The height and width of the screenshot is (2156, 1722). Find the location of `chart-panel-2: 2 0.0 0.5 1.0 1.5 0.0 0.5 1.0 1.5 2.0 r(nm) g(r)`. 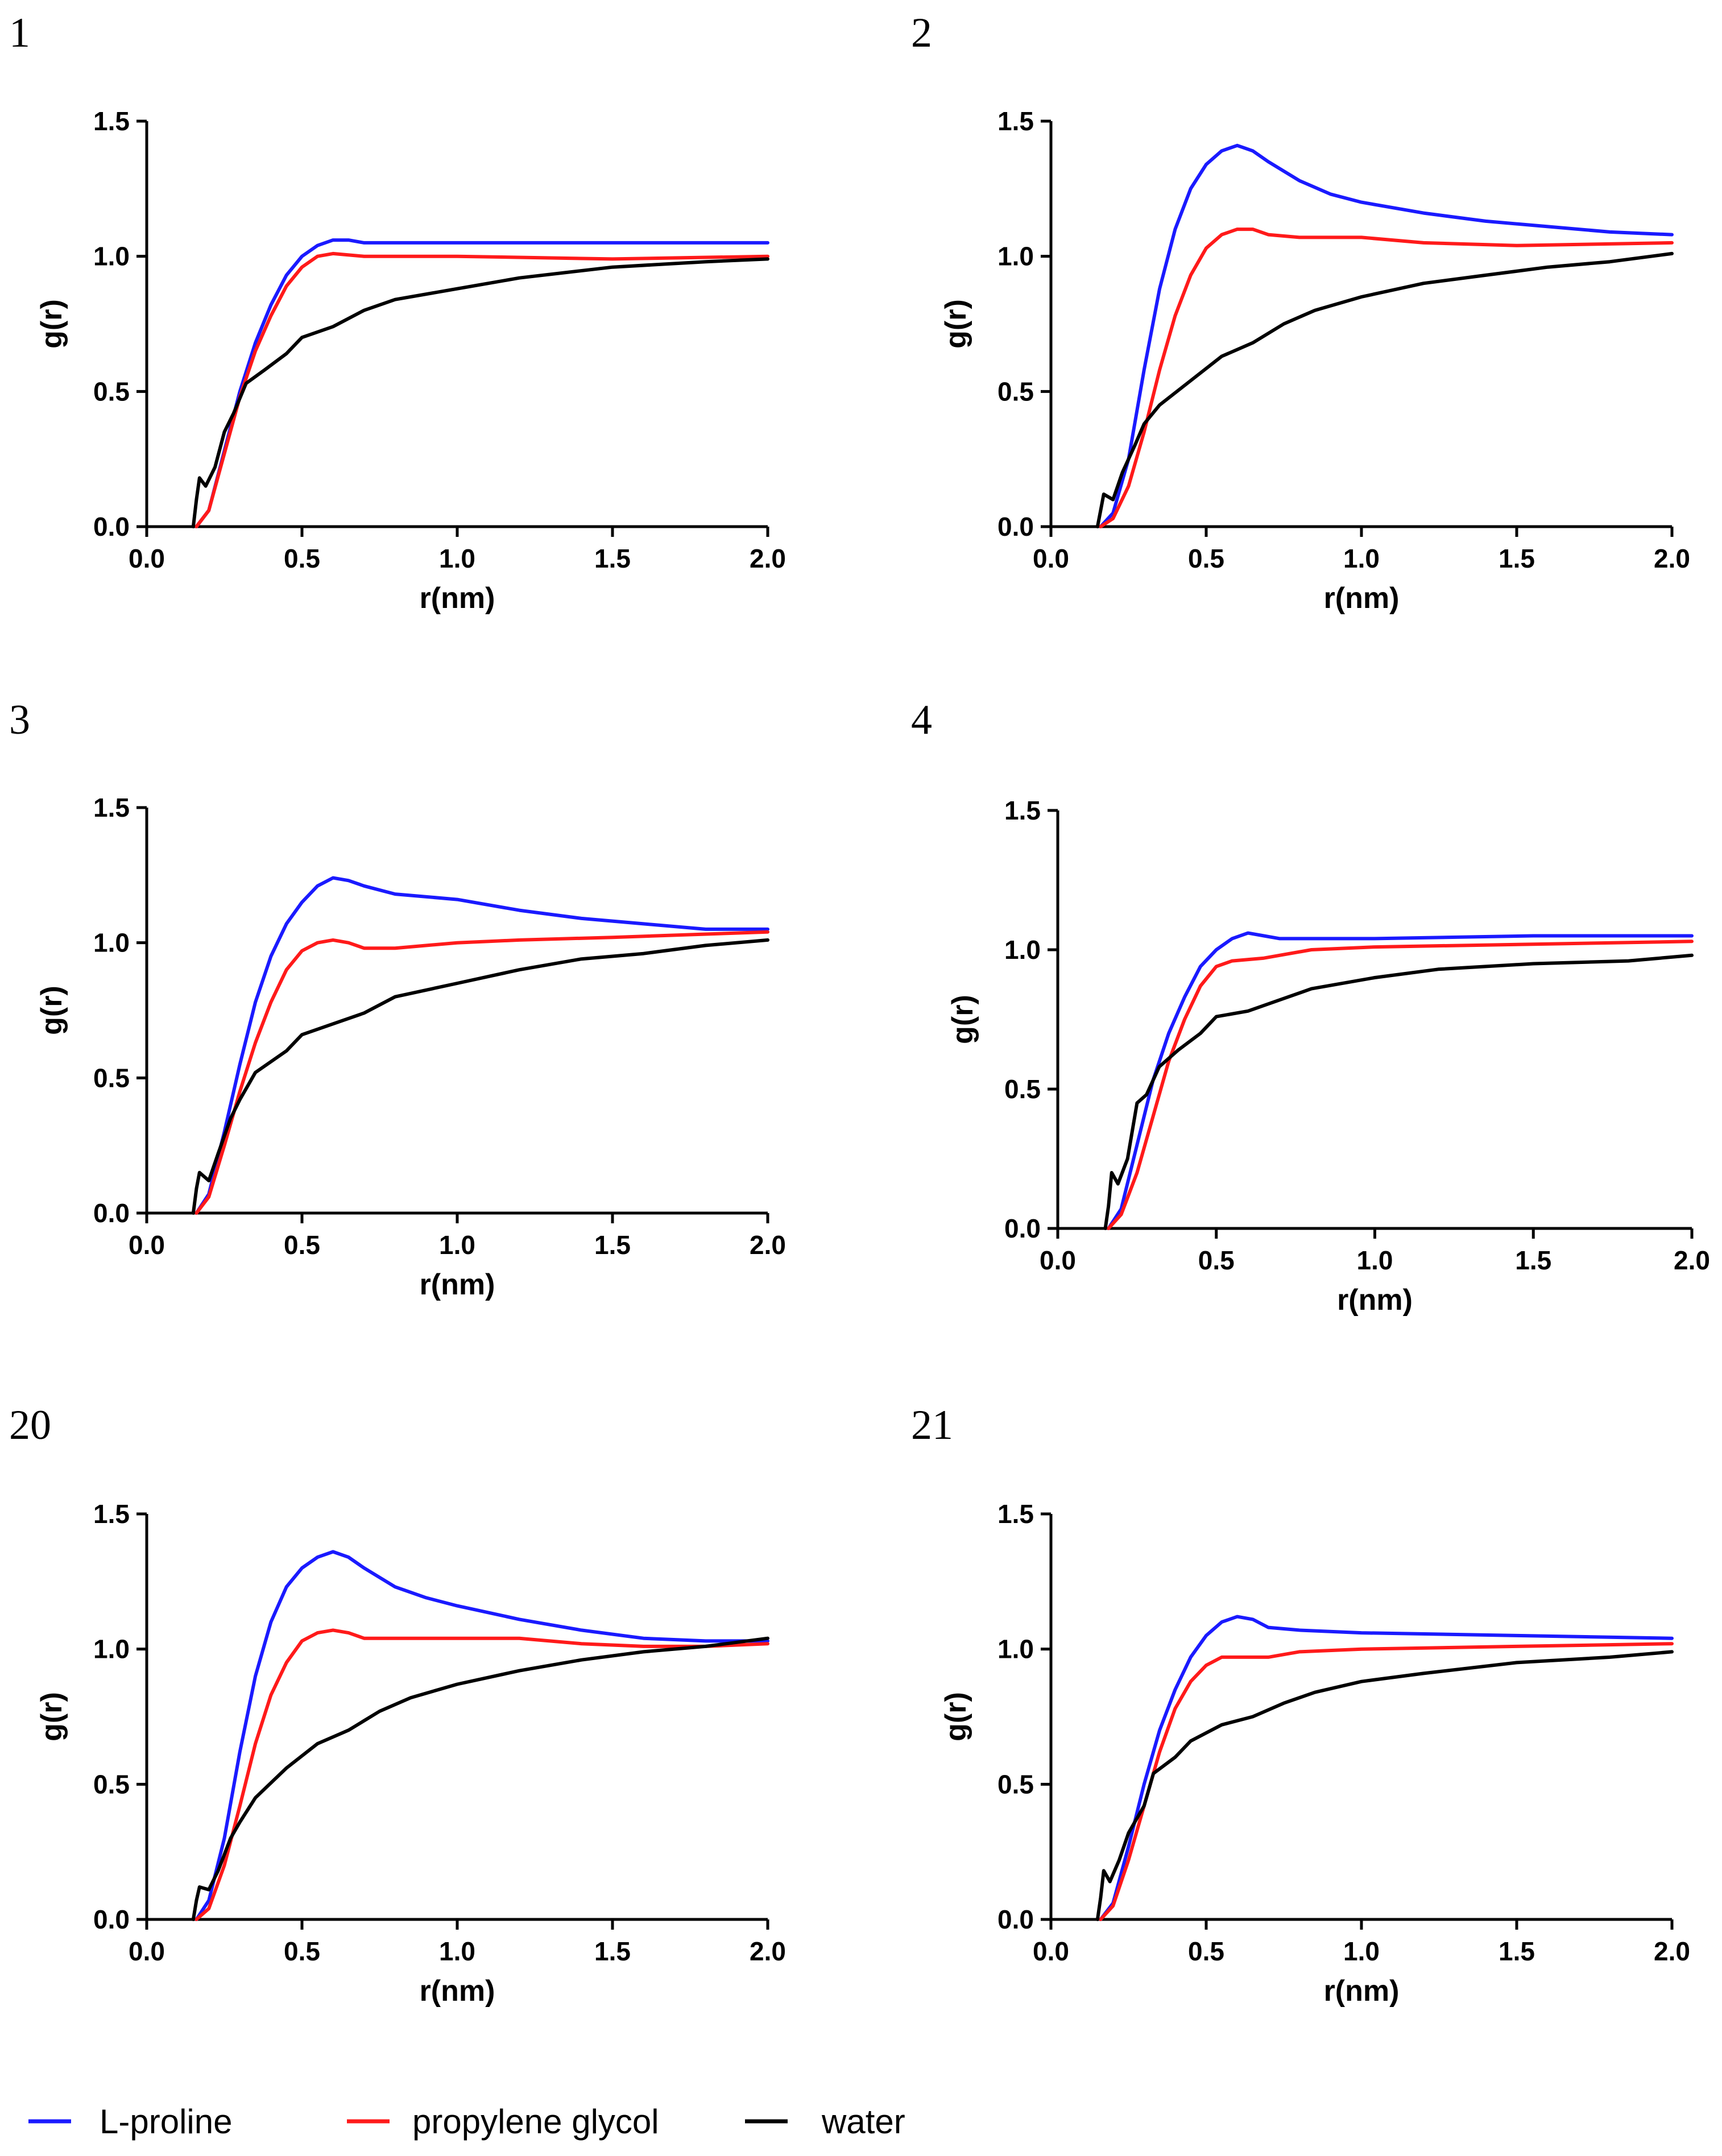

chart-panel-2: 2 0.0 0.5 1.0 1.5 0.0 0.5 1.0 1.5 2.0 r(nm) g(r) is located at coordinates (1300, 312).